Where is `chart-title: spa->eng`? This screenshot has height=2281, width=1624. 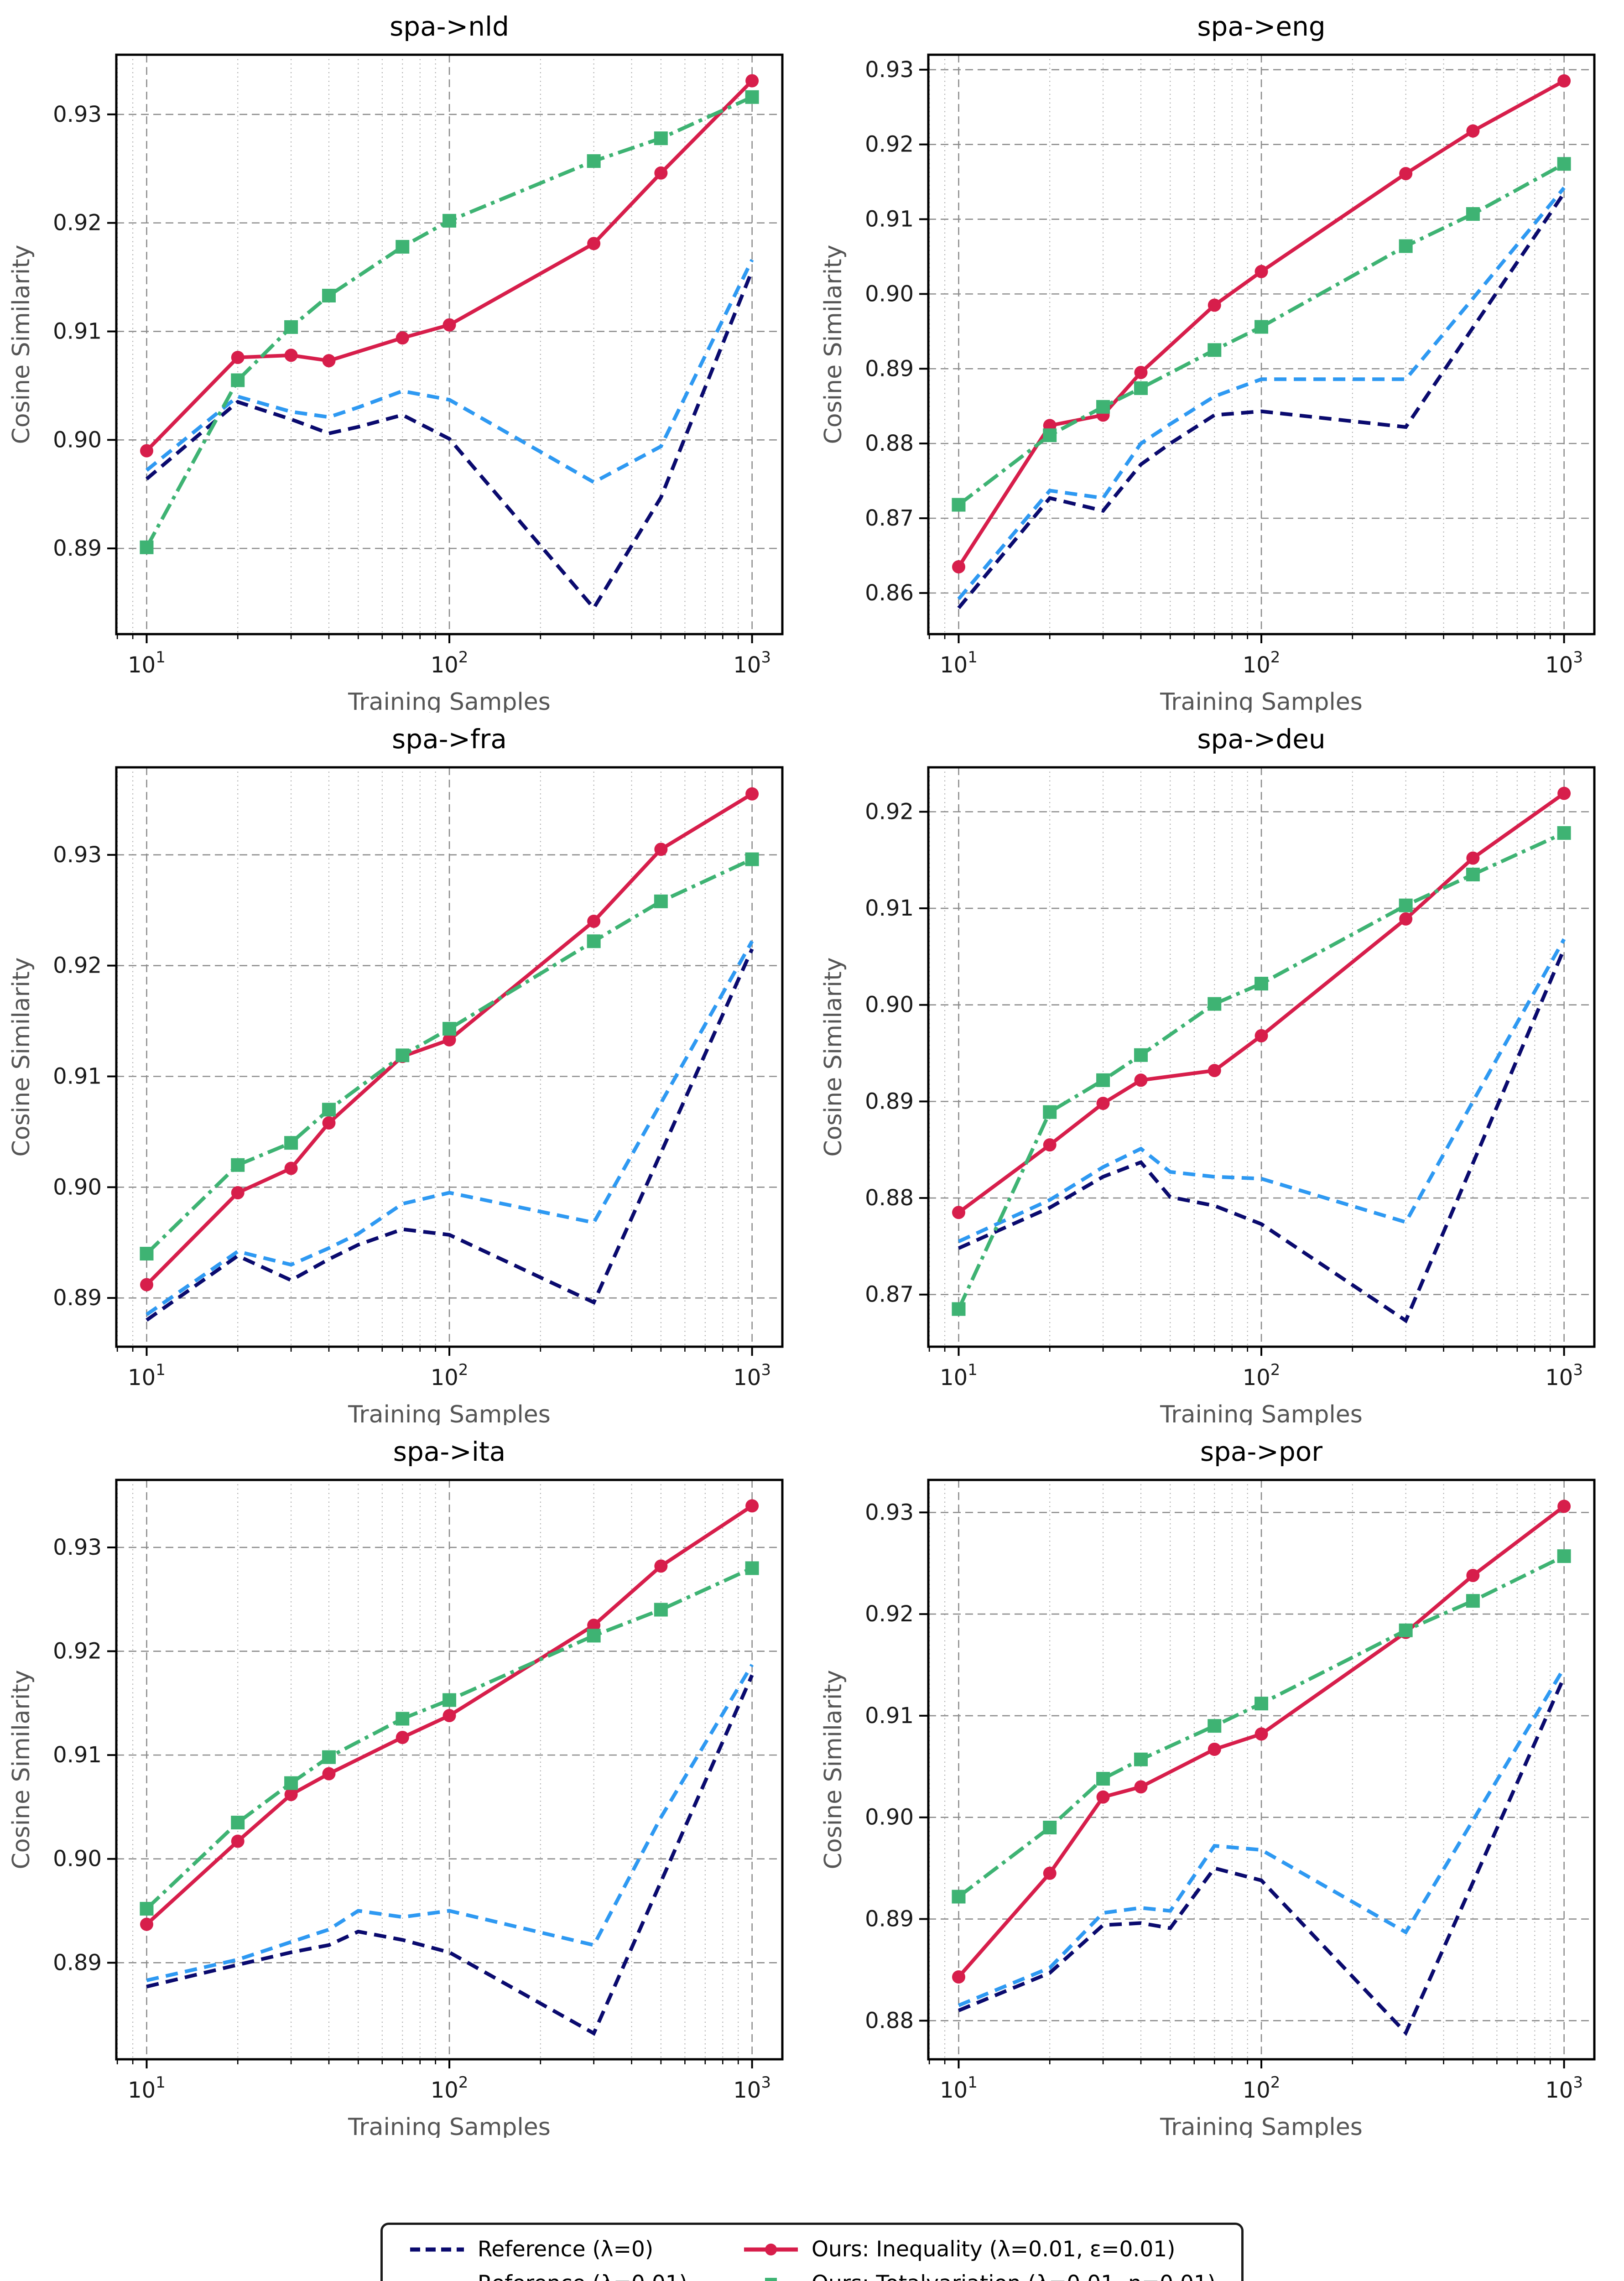
chart-title: spa->eng is located at coordinates (1261, 26).